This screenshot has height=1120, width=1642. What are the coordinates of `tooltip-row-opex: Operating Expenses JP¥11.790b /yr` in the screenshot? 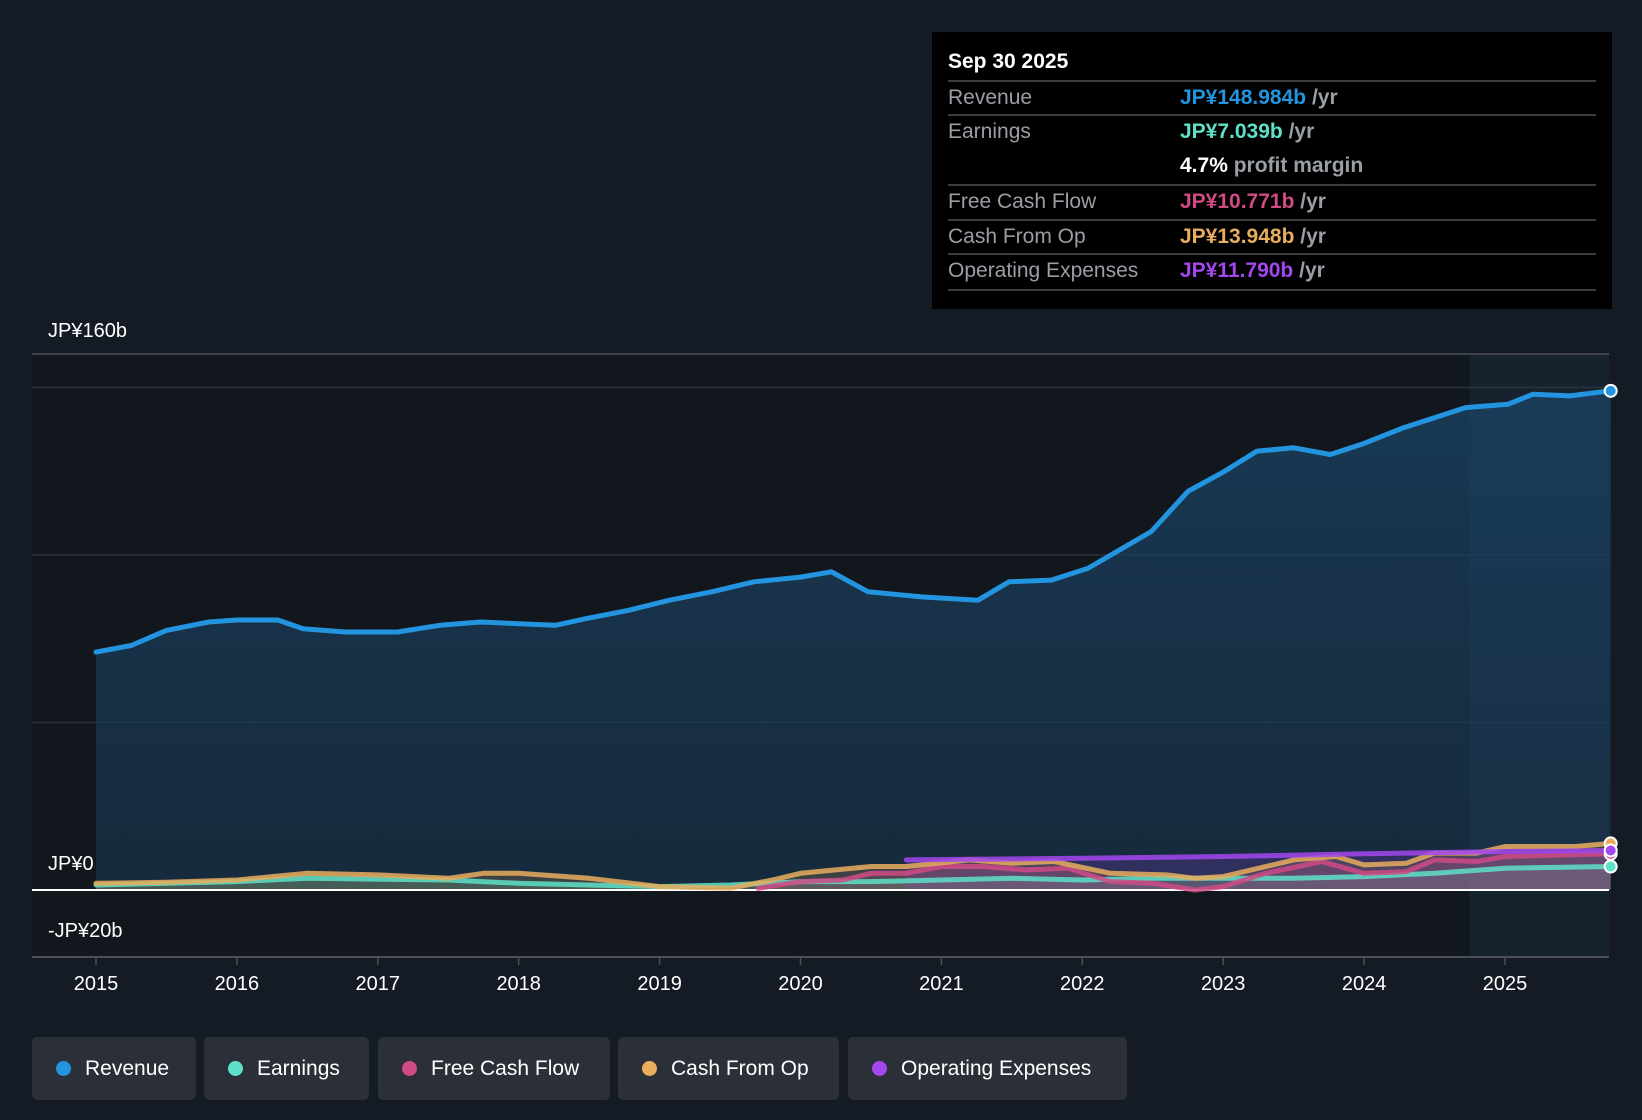 It's located at (1272, 271).